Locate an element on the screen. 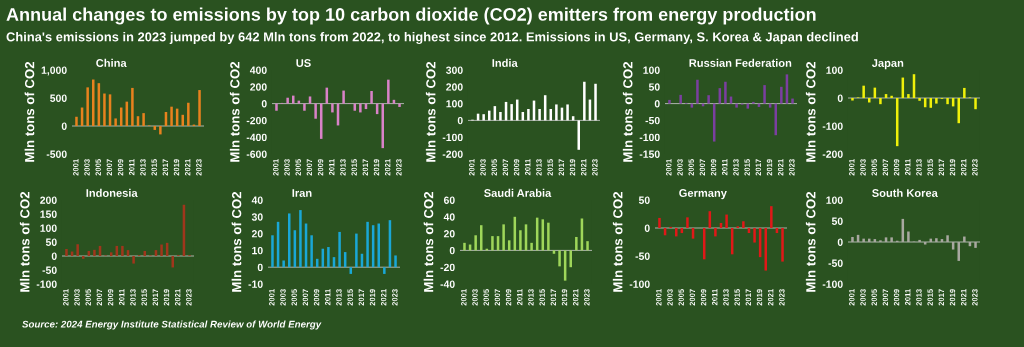 Image resolution: width=1024 pixels, height=347 pixels. chart-title: Saudi Arabia is located at coordinates (518, 192).